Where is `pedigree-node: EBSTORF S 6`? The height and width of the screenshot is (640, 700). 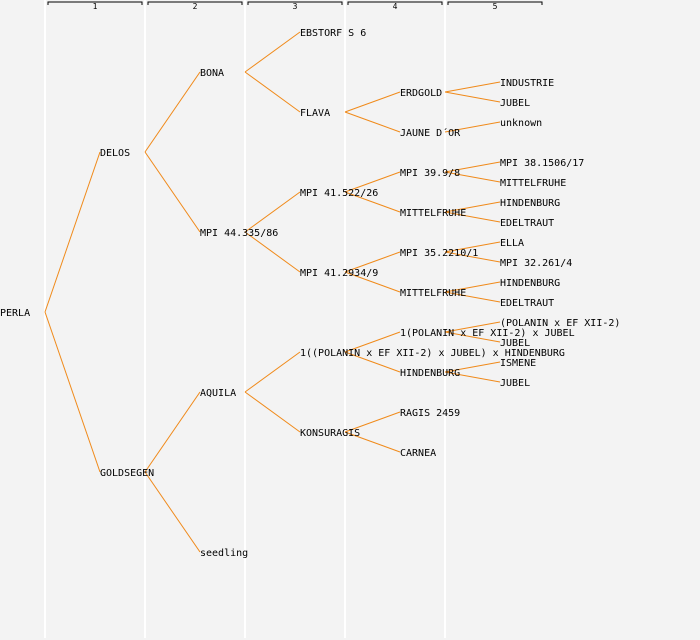
pedigree-node: EBSTORF S 6 is located at coordinates (333, 33).